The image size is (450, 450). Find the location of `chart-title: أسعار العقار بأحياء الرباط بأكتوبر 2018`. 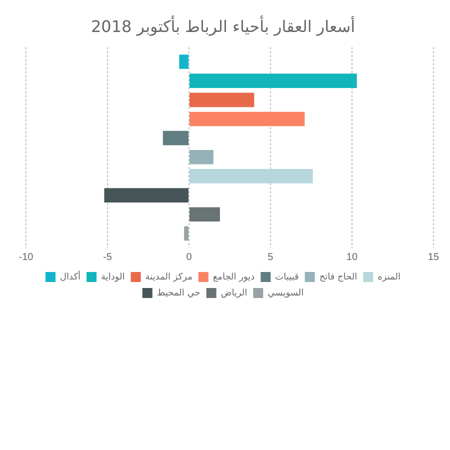

chart-title: أسعار العقار بأحياء الرباط بأكتوبر 2018 is located at coordinates (223, 25).